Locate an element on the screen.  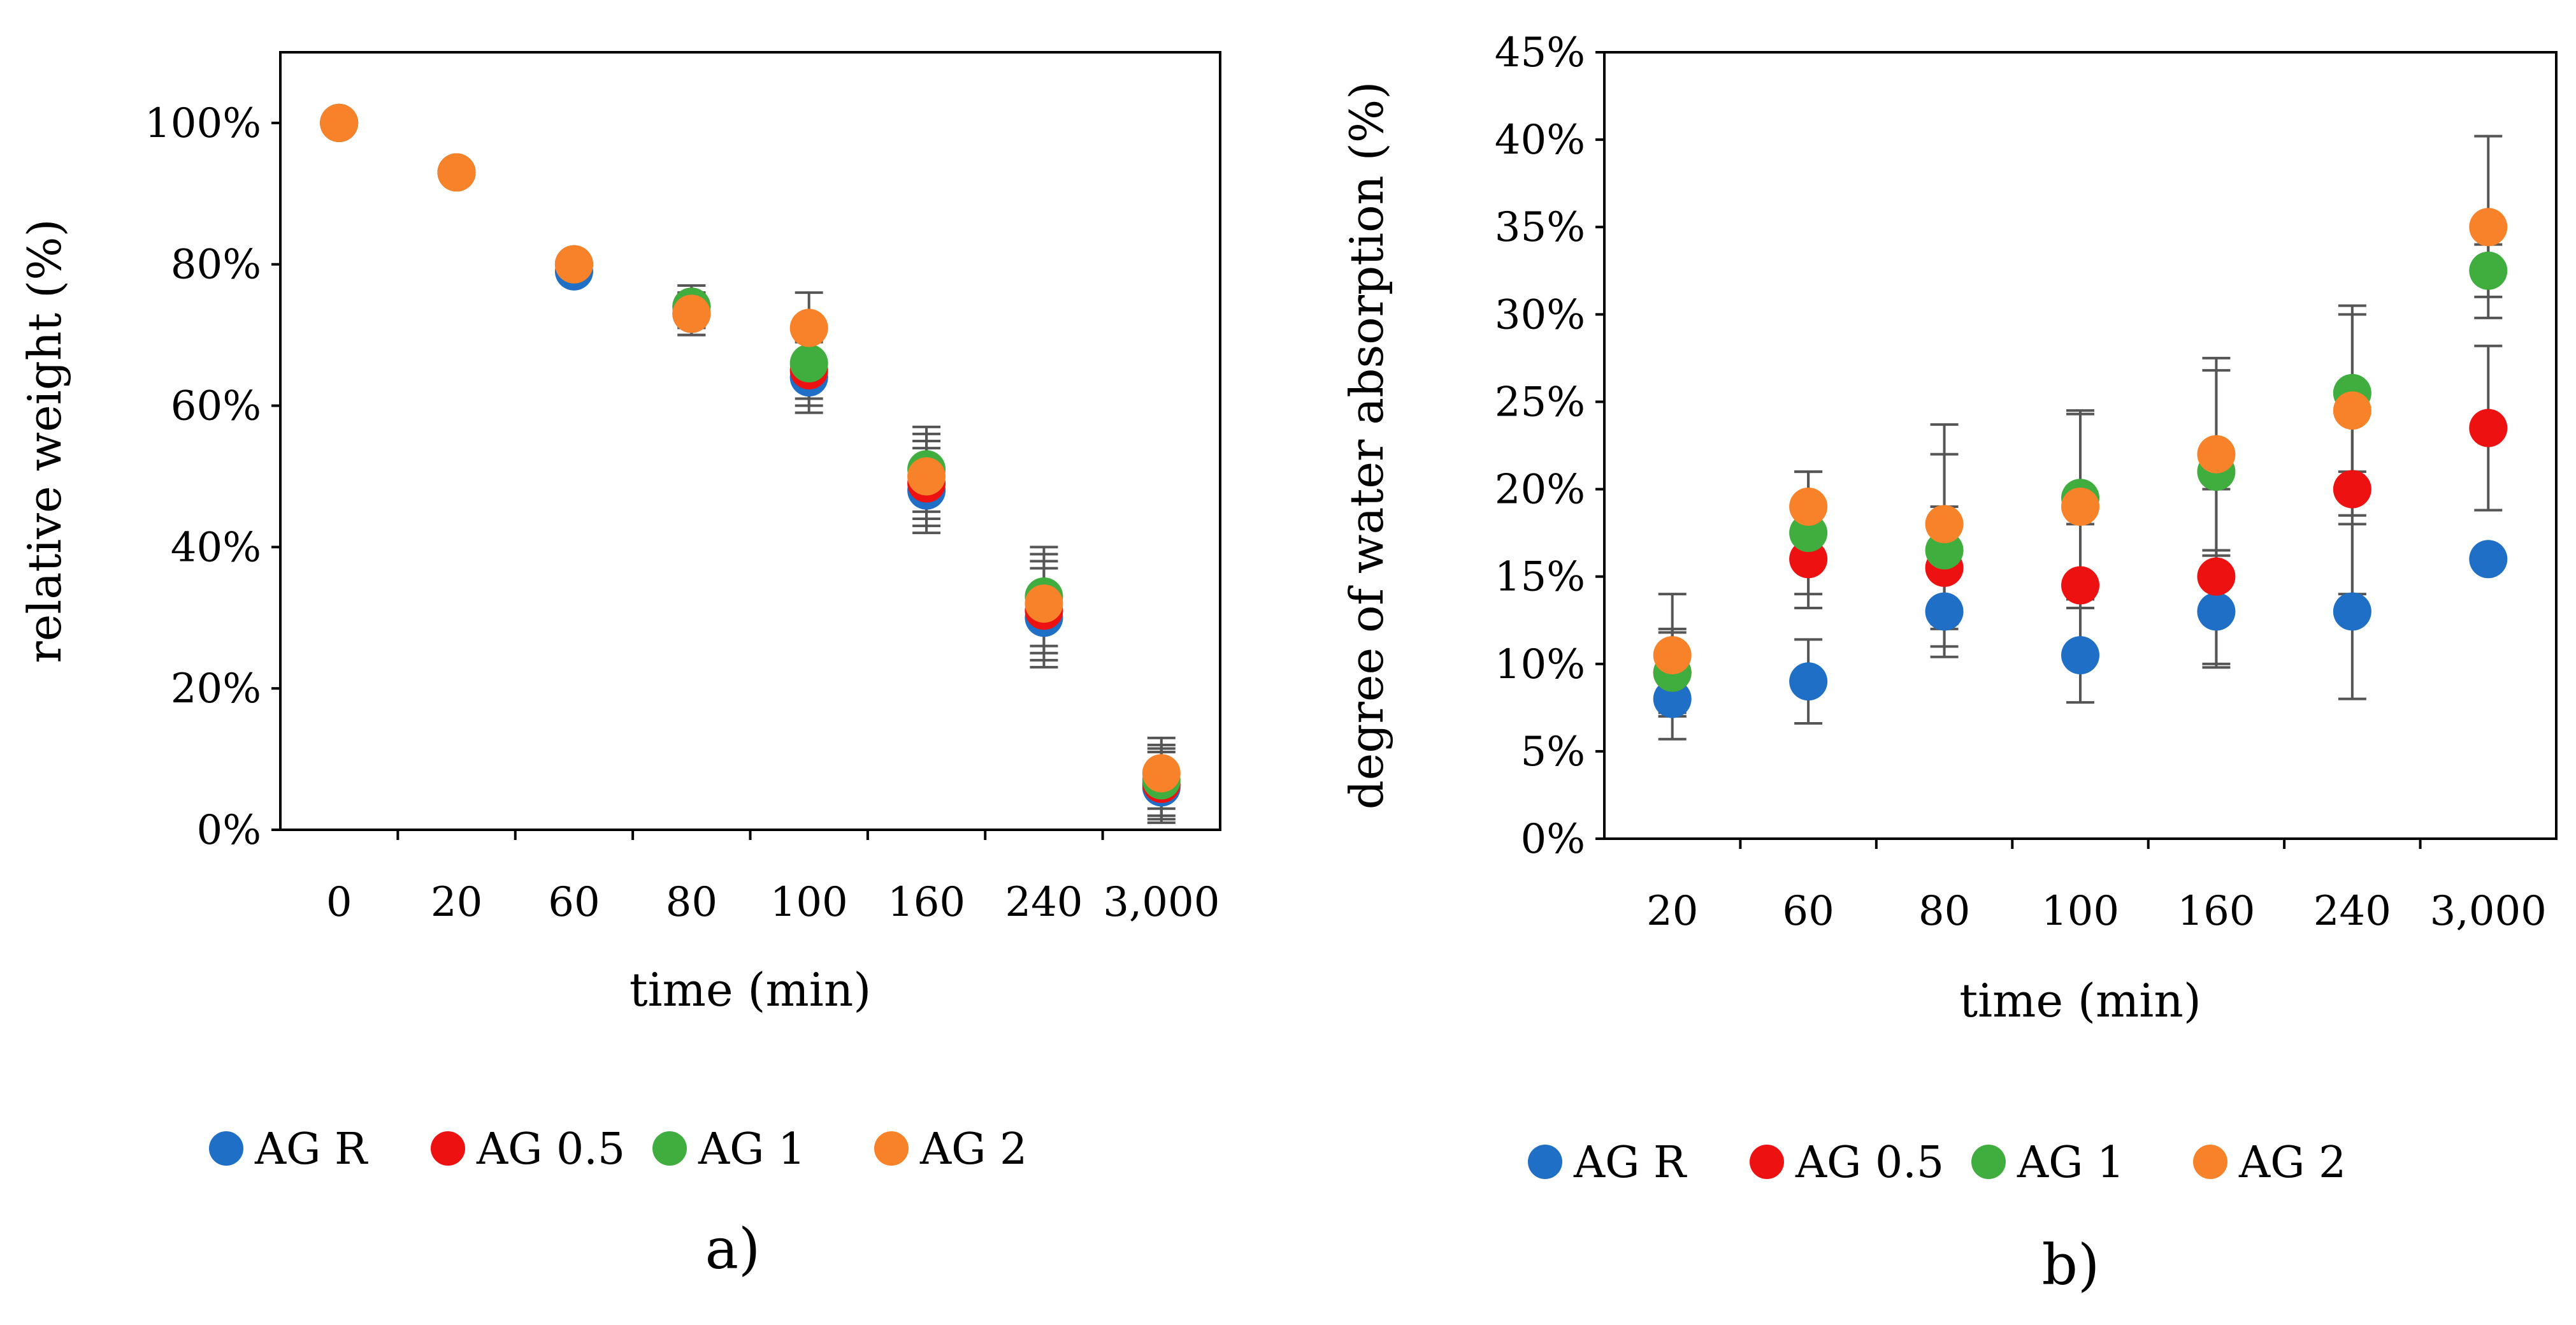
panel-a-legend-label-ag-r: AG R is located at coordinates (311, 1149).